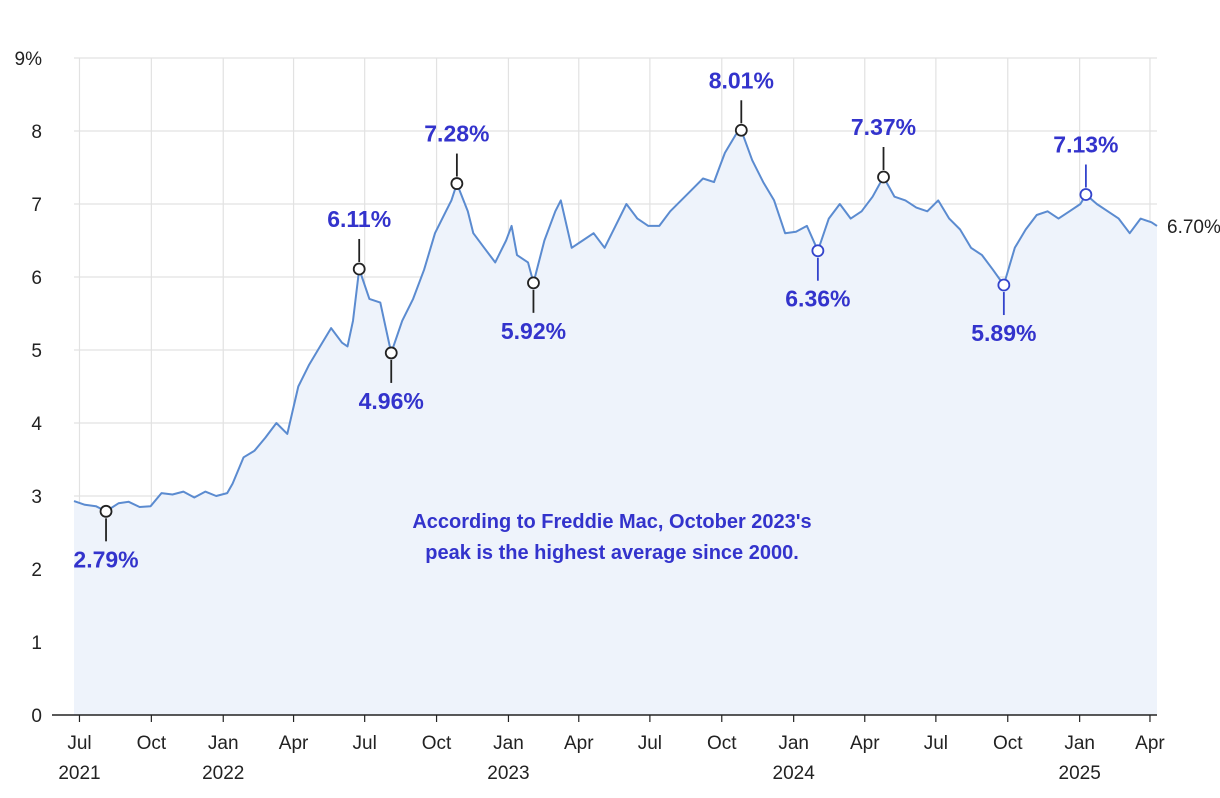  I want to click on y-tick-label: 7, so click(36, 205).